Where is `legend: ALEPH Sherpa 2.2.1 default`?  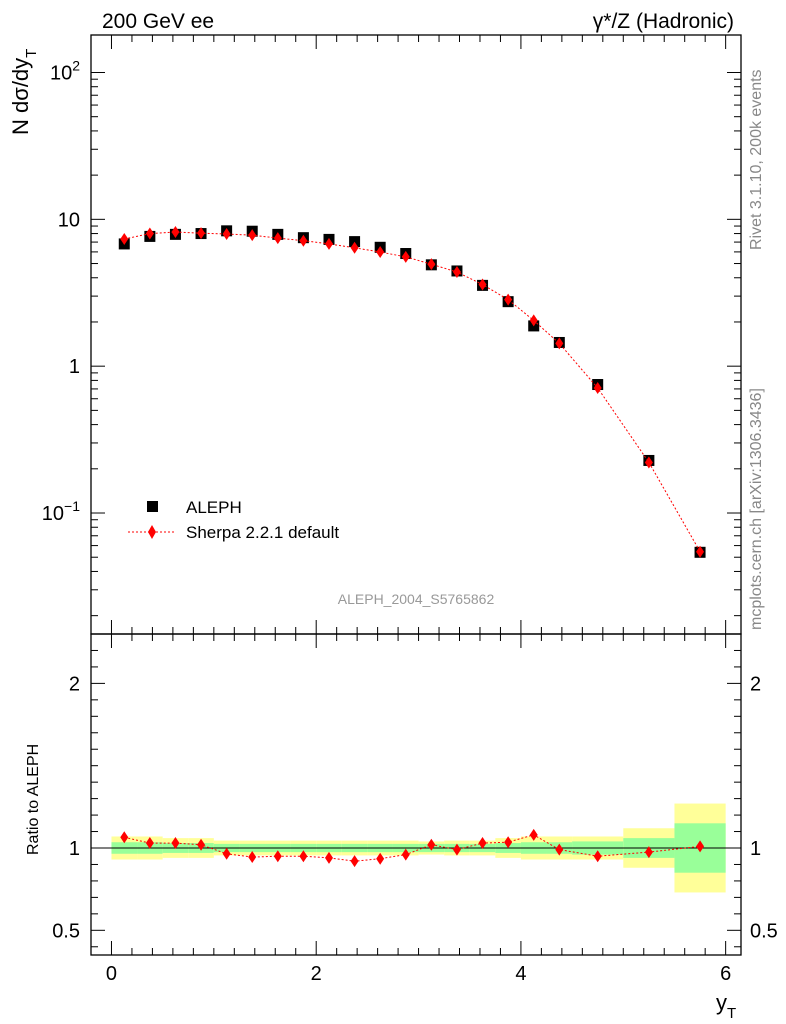
legend: ALEPH Sherpa 2.2.1 default is located at coordinates (233, 520).